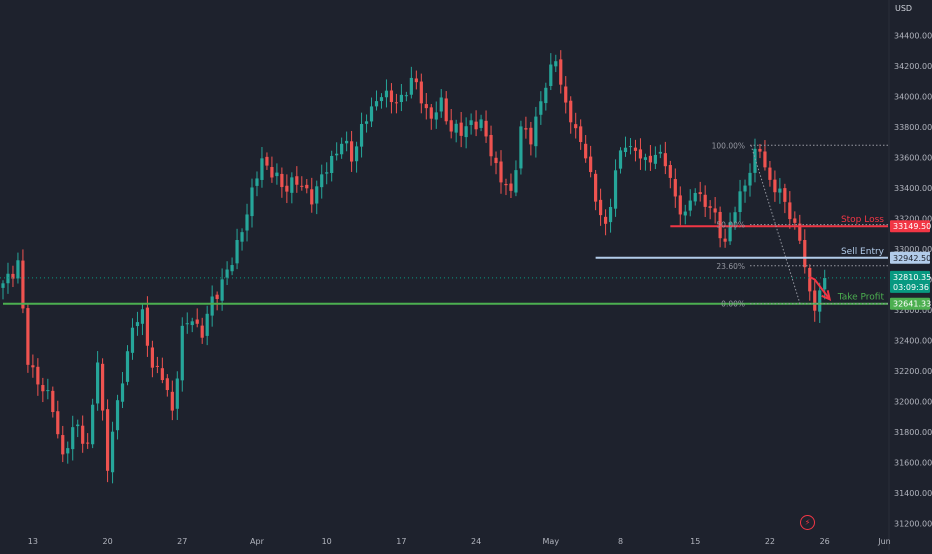  Describe the element at coordinates (801, 225) in the screenshot. I see `fib-retracement: 100.00% 50.00% 23.60% 0.00%` at that location.